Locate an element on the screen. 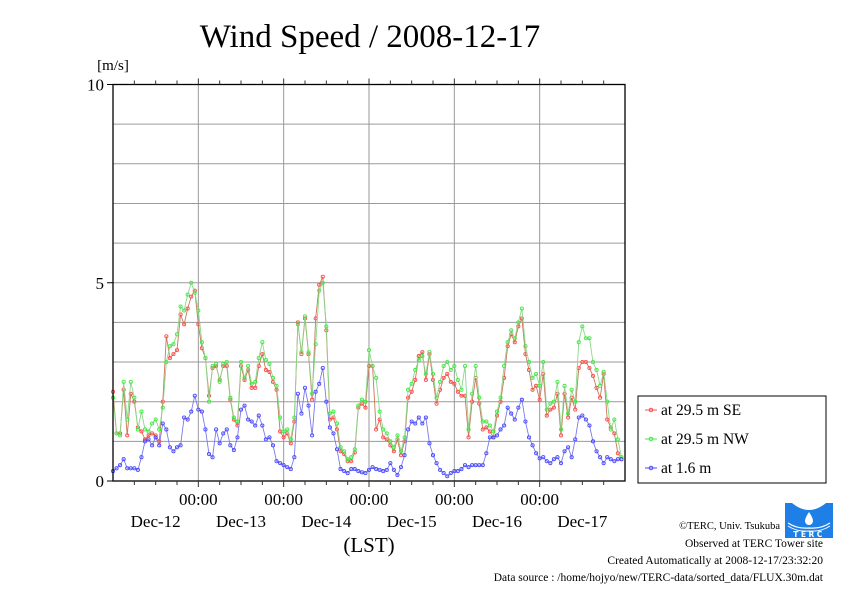  x-time-label: 00:00 is located at coordinates (369, 499).